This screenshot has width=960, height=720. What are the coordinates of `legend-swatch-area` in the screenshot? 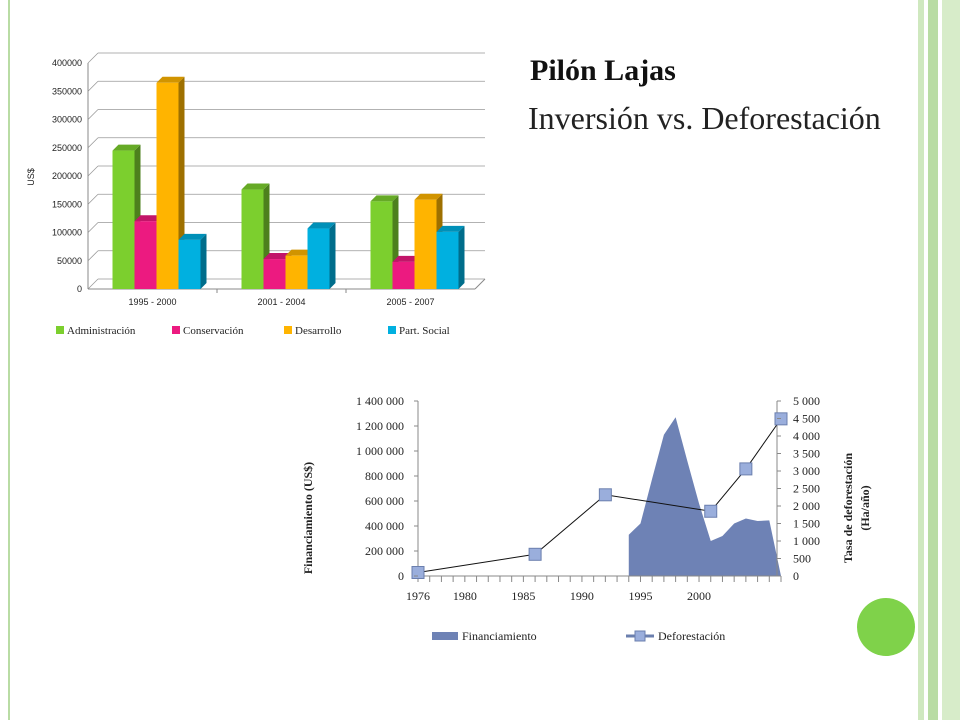 It's located at (445, 636).